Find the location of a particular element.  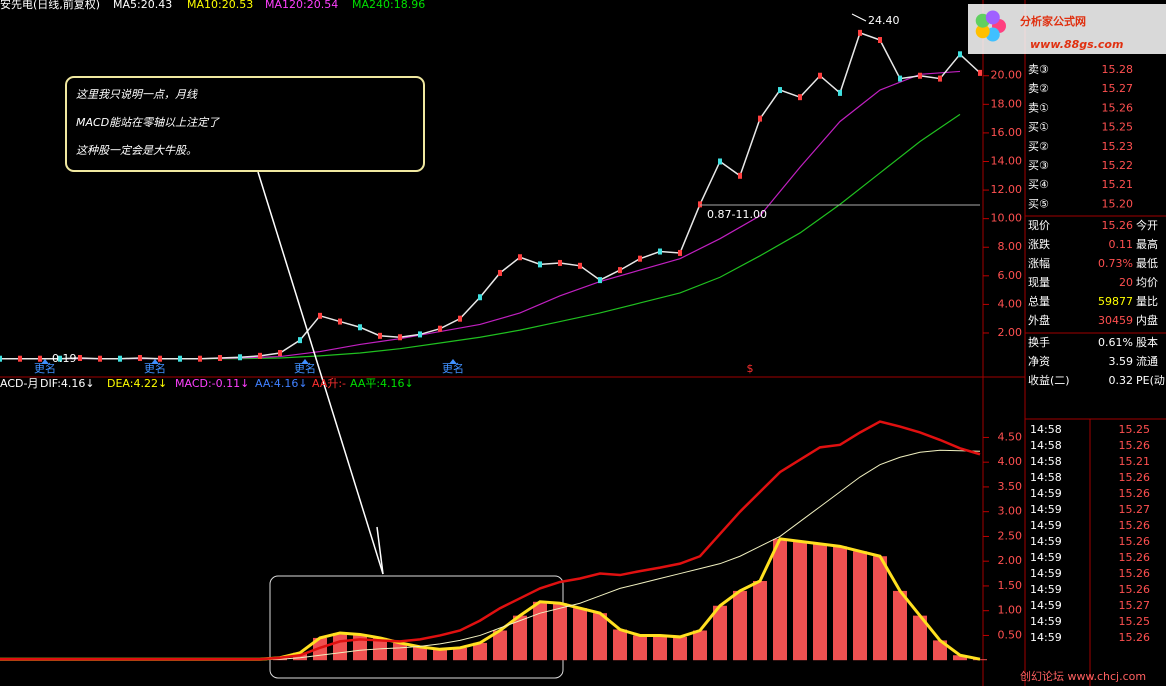

quote-extra: 最高 is located at coordinates (1147, 244).